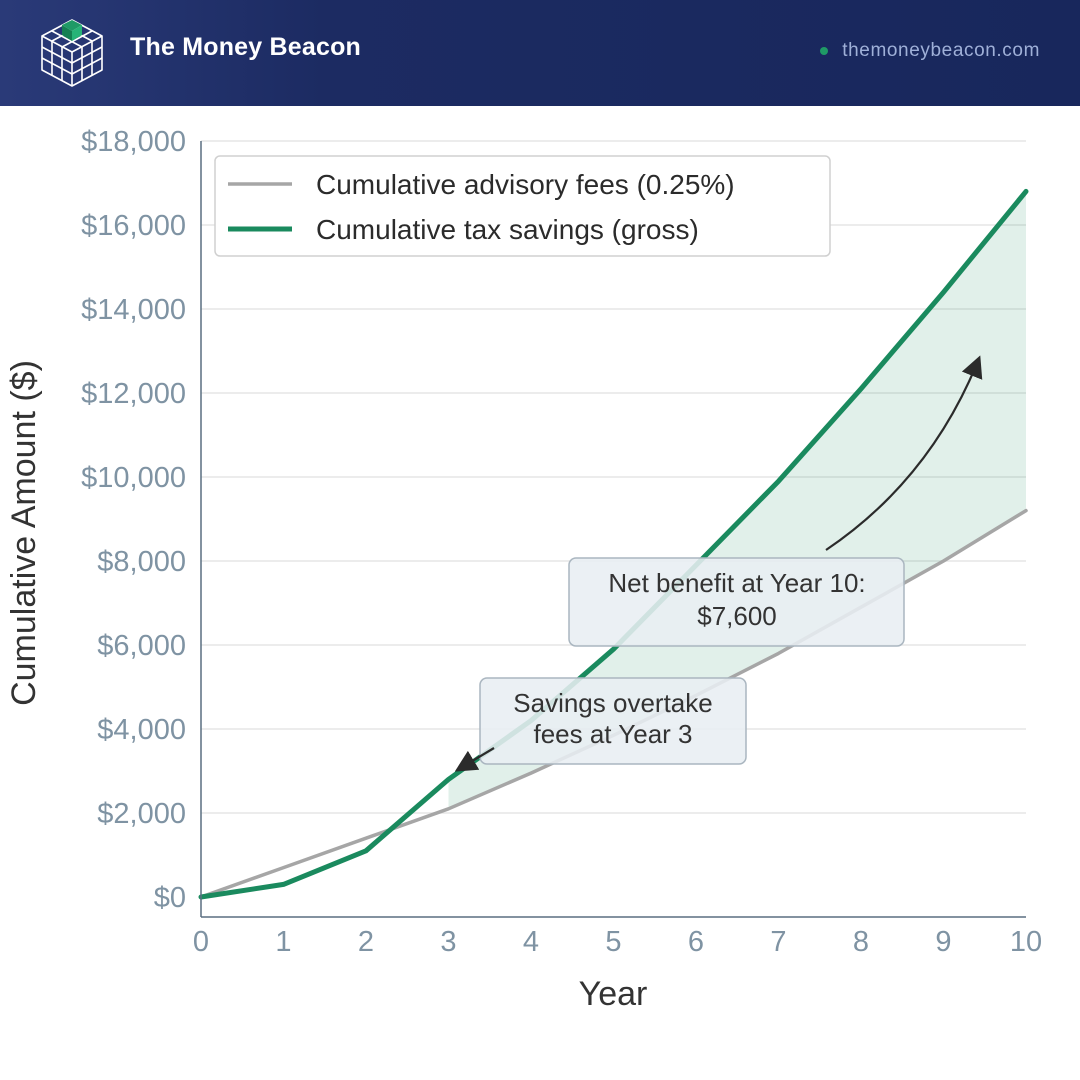 This screenshot has width=1080, height=1080. What do you see at coordinates (612, 734) in the screenshot?
I see `annotation-text: fees at Year 3` at bounding box center [612, 734].